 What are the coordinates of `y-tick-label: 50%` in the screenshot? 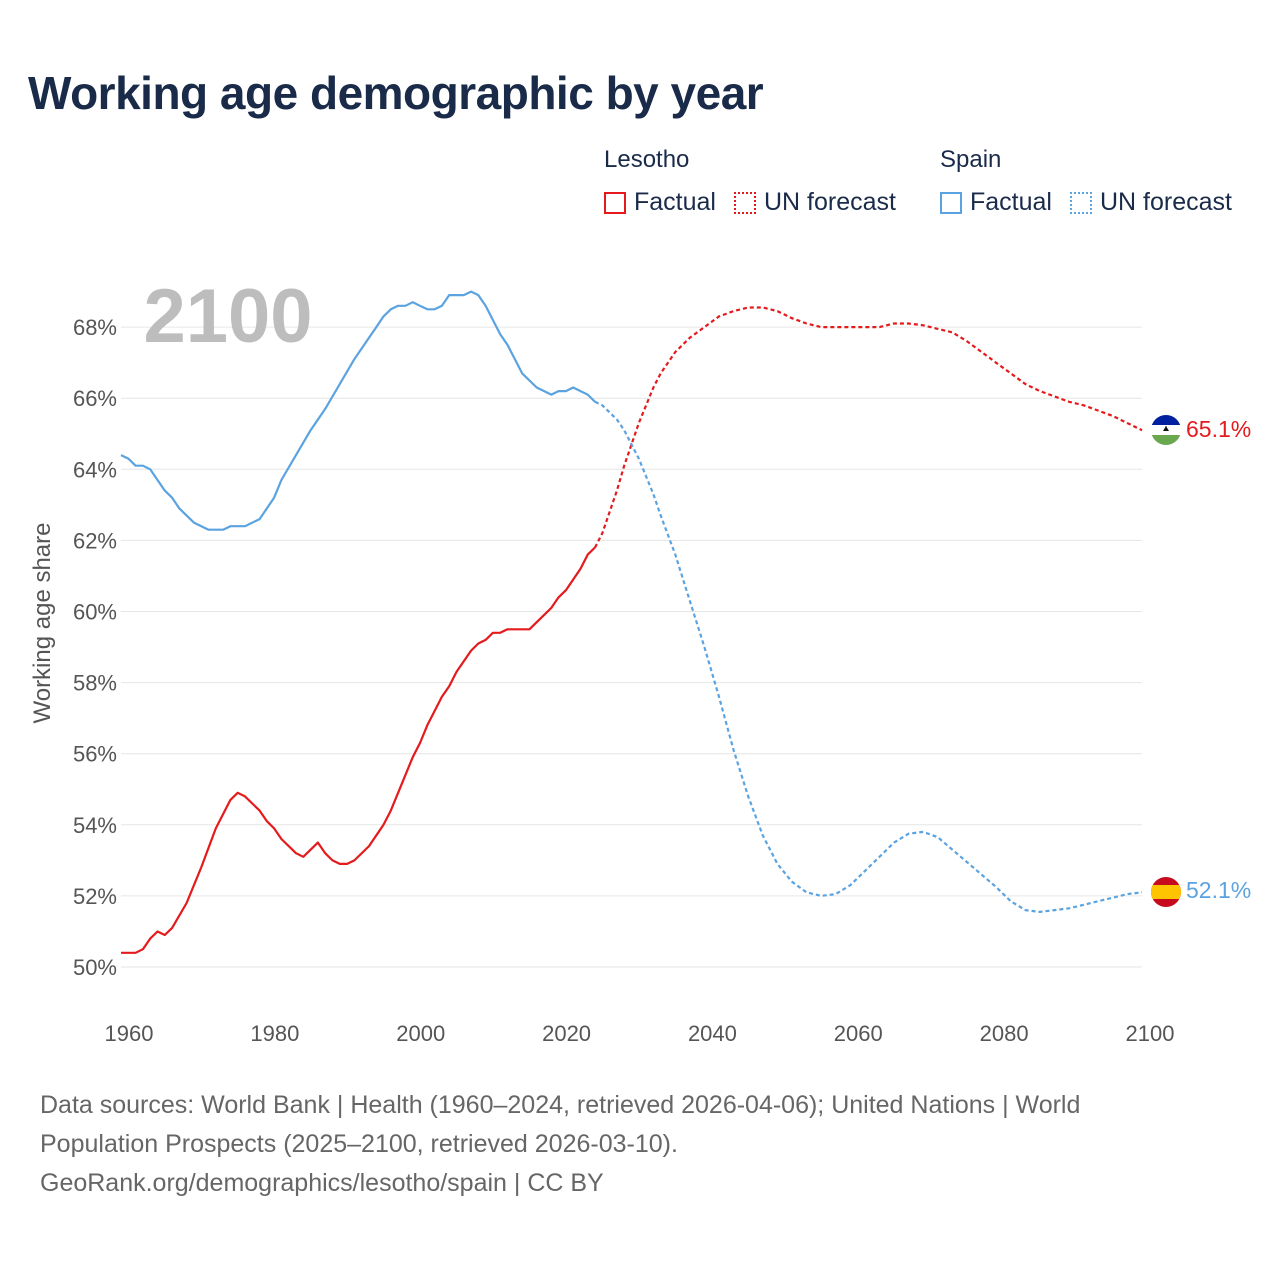 It's located at (95, 967).